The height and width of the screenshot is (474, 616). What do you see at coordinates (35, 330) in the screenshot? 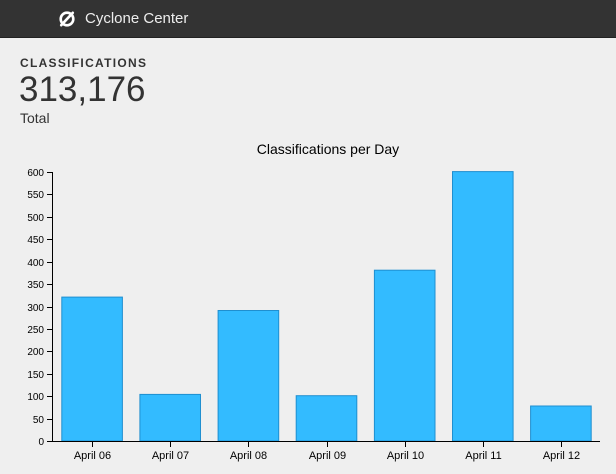
I see `y-tick-label: 250` at bounding box center [35, 330].